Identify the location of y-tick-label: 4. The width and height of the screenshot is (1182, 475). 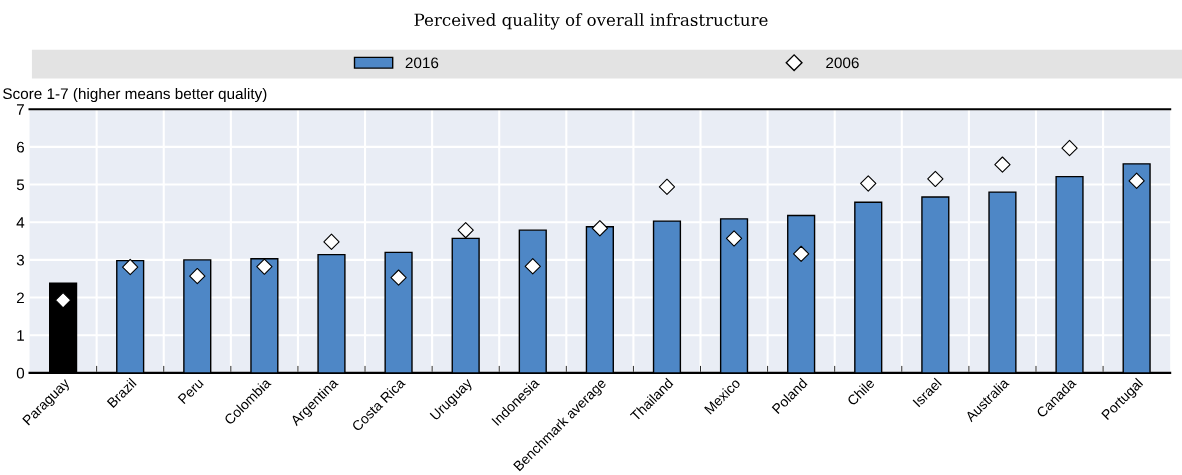
(20, 222).